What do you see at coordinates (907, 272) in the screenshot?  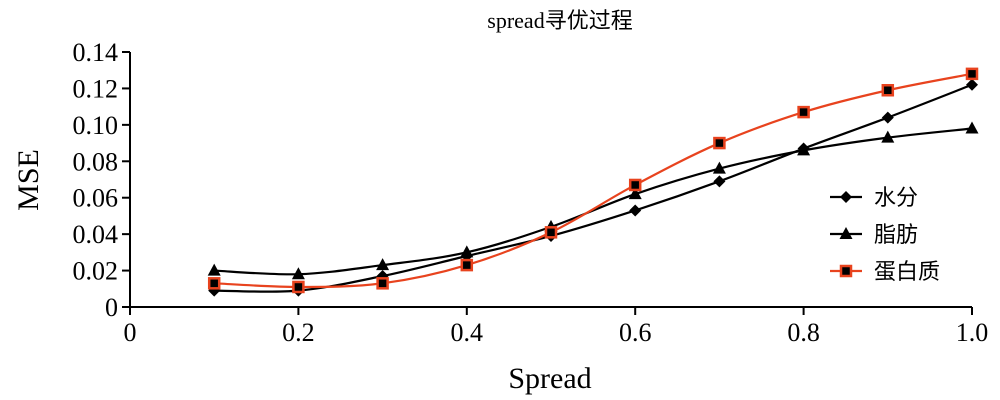 I see `legend-label: 蛋白质` at bounding box center [907, 272].